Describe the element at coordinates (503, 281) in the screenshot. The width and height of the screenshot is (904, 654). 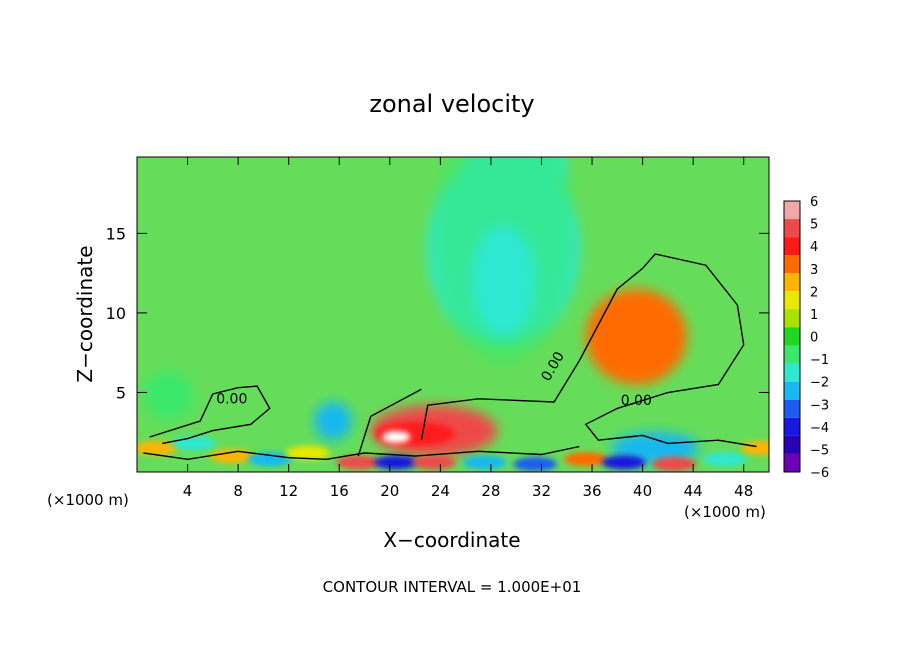
I see `field-jet-core` at that location.